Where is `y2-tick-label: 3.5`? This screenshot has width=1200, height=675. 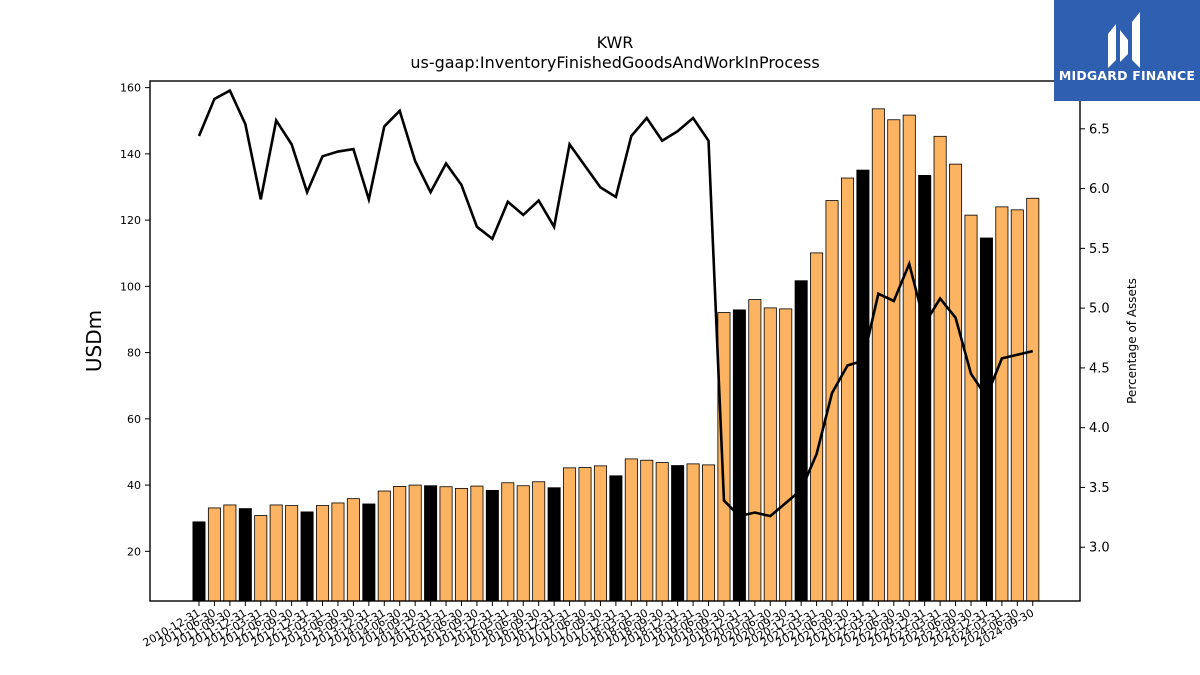
y2-tick-label: 3.5 is located at coordinates (1099, 488).